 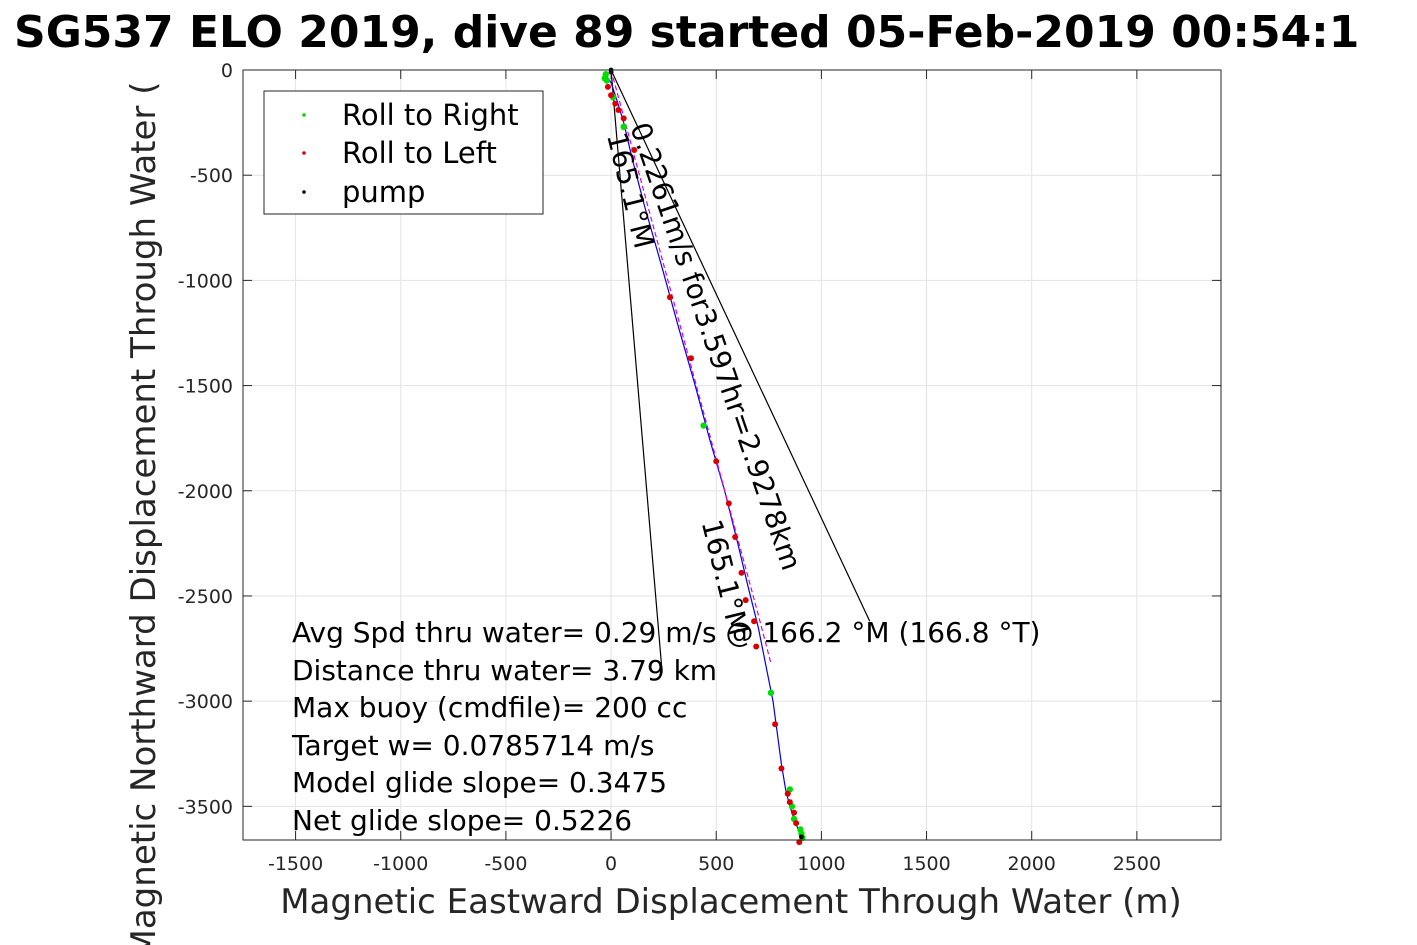 What do you see at coordinates (472, 745) in the screenshot?
I see `annotation-target-w: Target w= 0.0785714 m/s` at bounding box center [472, 745].